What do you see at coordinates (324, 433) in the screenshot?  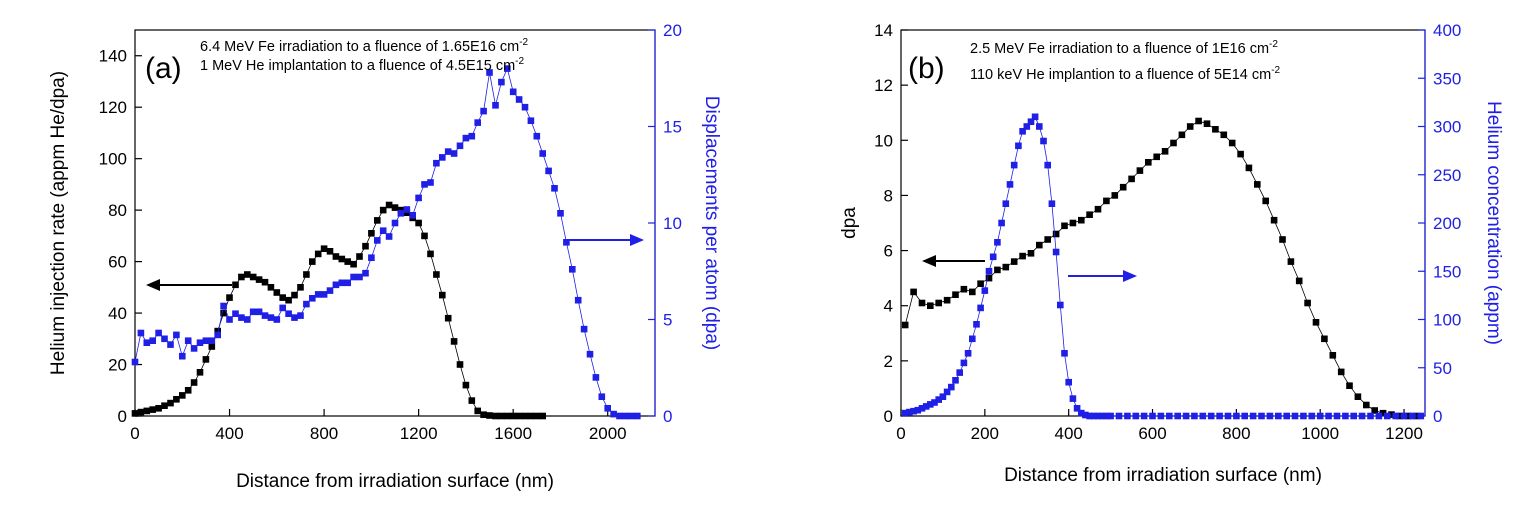 I see `x-tick-label: 800` at bounding box center [324, 433].